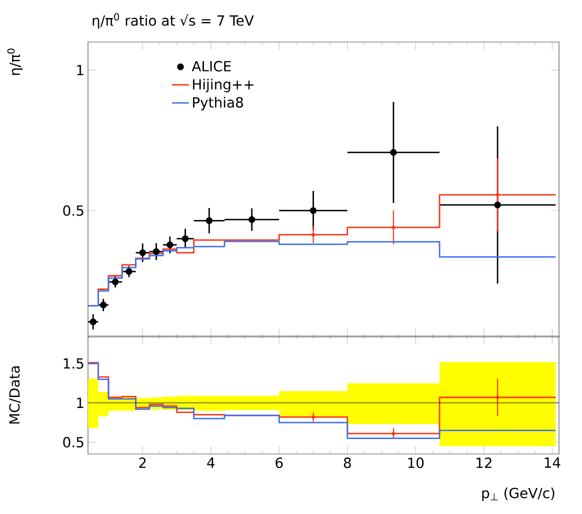 The image size is (582, 514). What do you see at coordinates (142, 463) in the screenshot?
I see `x-tick-label: 2` at bounding box center [142, 463].